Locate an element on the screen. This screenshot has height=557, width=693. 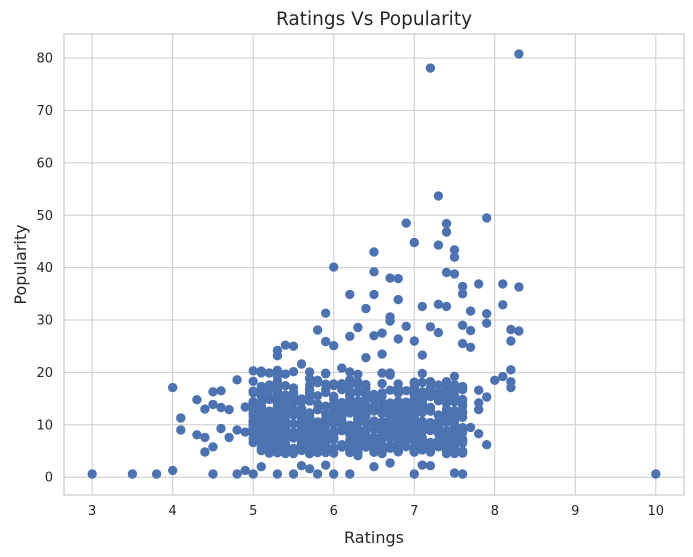
y-tick-label: 0 is located at coordinates (49, 478).